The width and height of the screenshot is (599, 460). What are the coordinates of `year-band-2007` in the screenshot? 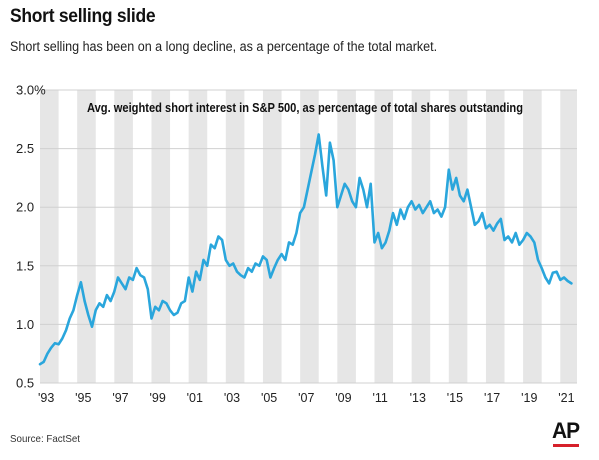 It's located at (309, 236).